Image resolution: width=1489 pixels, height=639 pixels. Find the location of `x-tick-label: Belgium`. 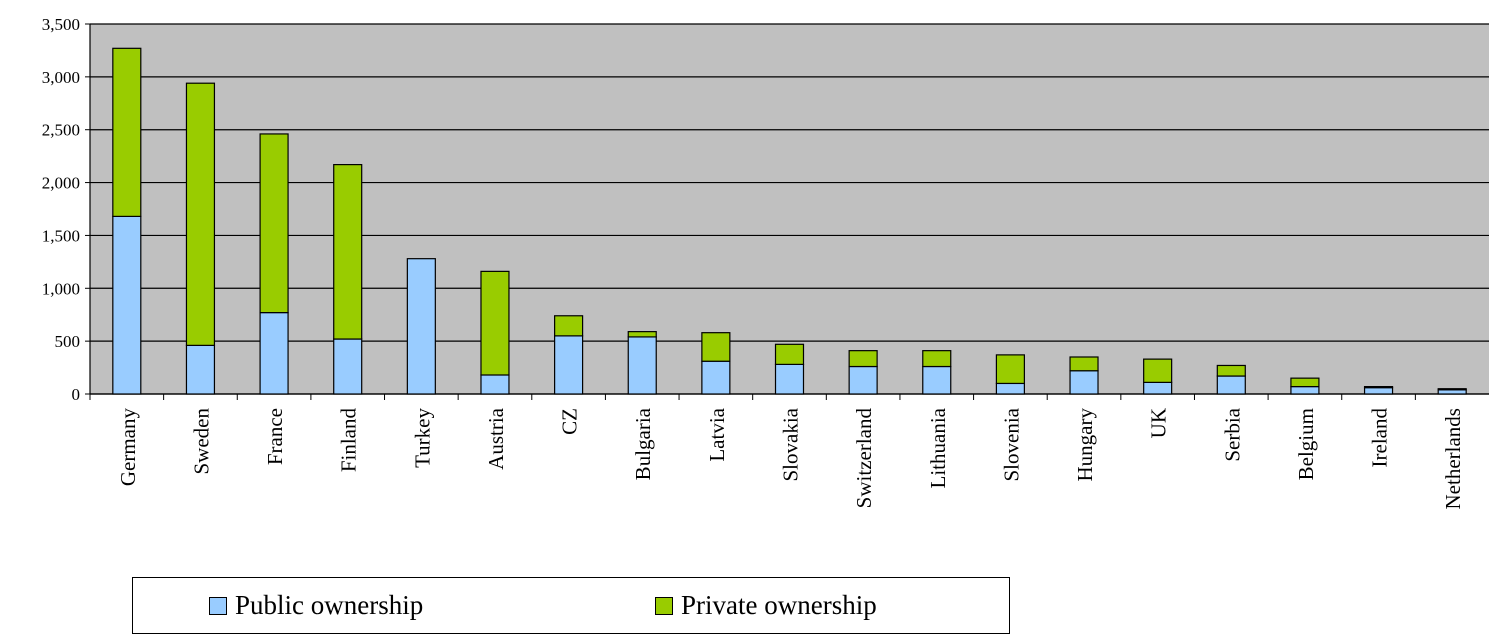

x-tick-label: Belgium is located at coordinates (1306, 444).